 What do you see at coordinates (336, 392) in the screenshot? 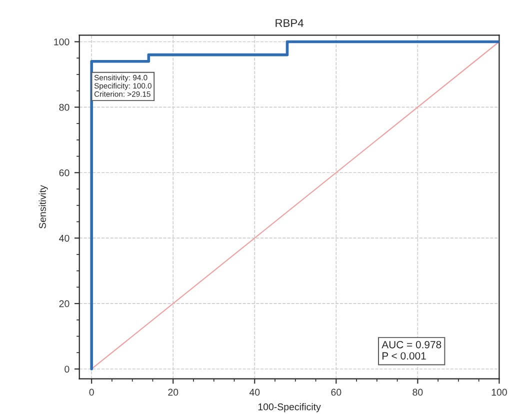
I see `x-tick-label: 60` at bounding box center [336, 392].